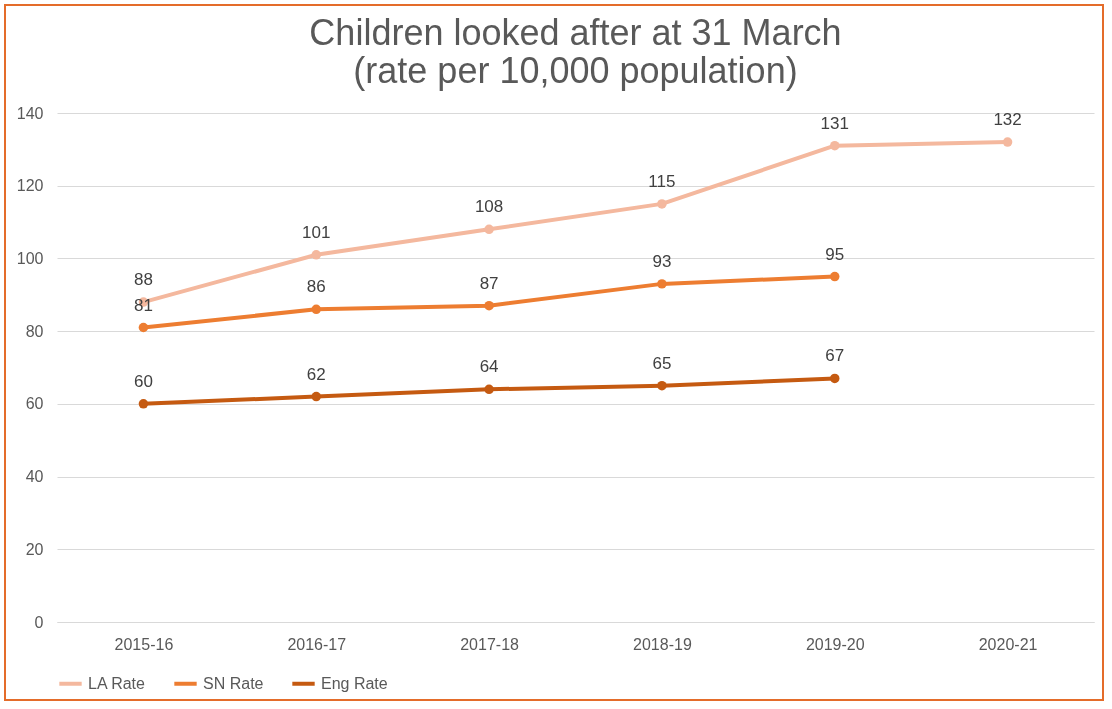  Describe the element at coordinates (34, 331) in the screenshot. I see `y-tick-label: 80` at that location.